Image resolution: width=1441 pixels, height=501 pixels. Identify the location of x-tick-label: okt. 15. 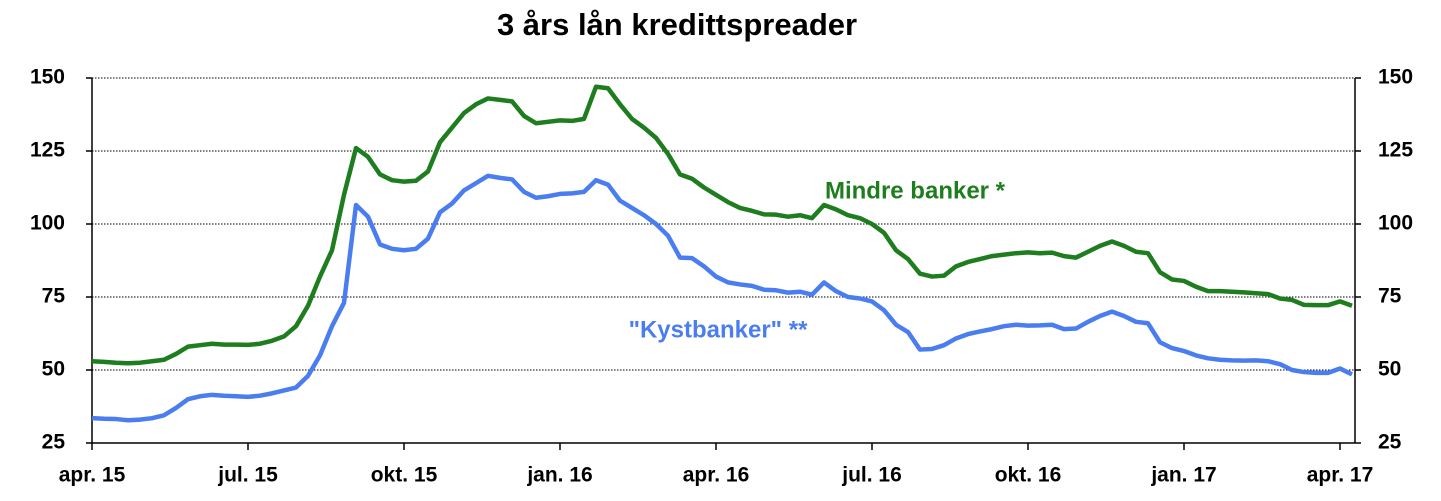
(404, 475).